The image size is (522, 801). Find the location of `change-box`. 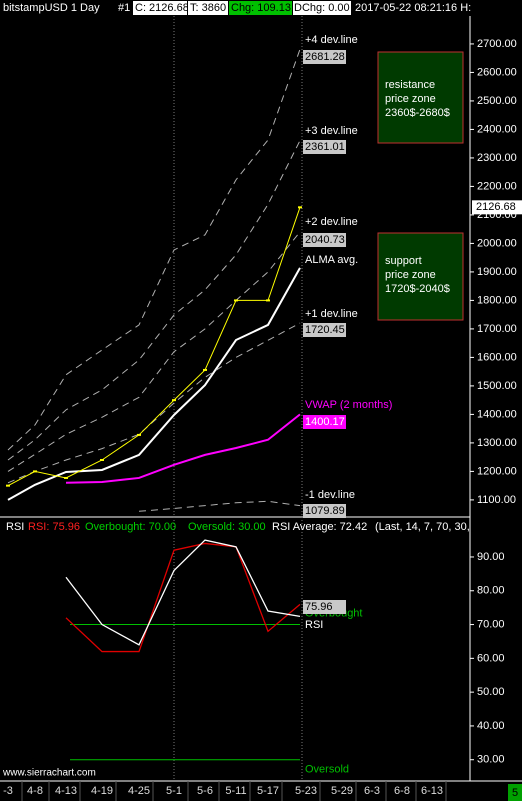

change-box is located at coordinates (260, 8).